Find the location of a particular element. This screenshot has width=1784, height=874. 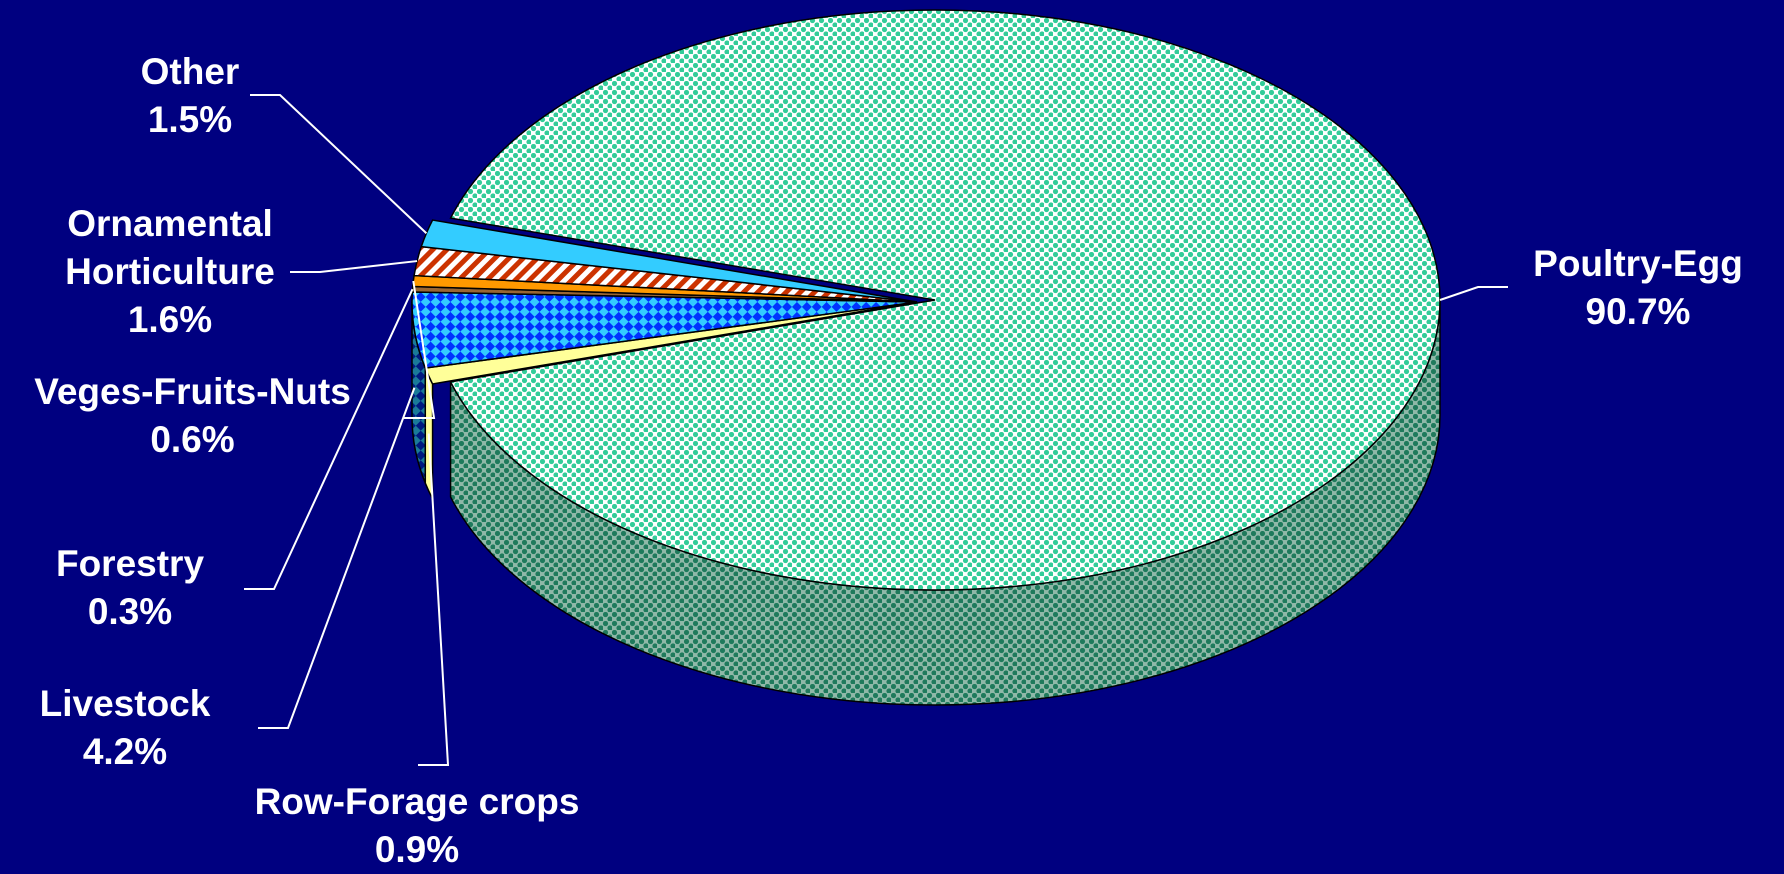

label-veges-fruits-nuts: Veges-Fruits-Nuts 0.6% is located at coordinates (192, 416).